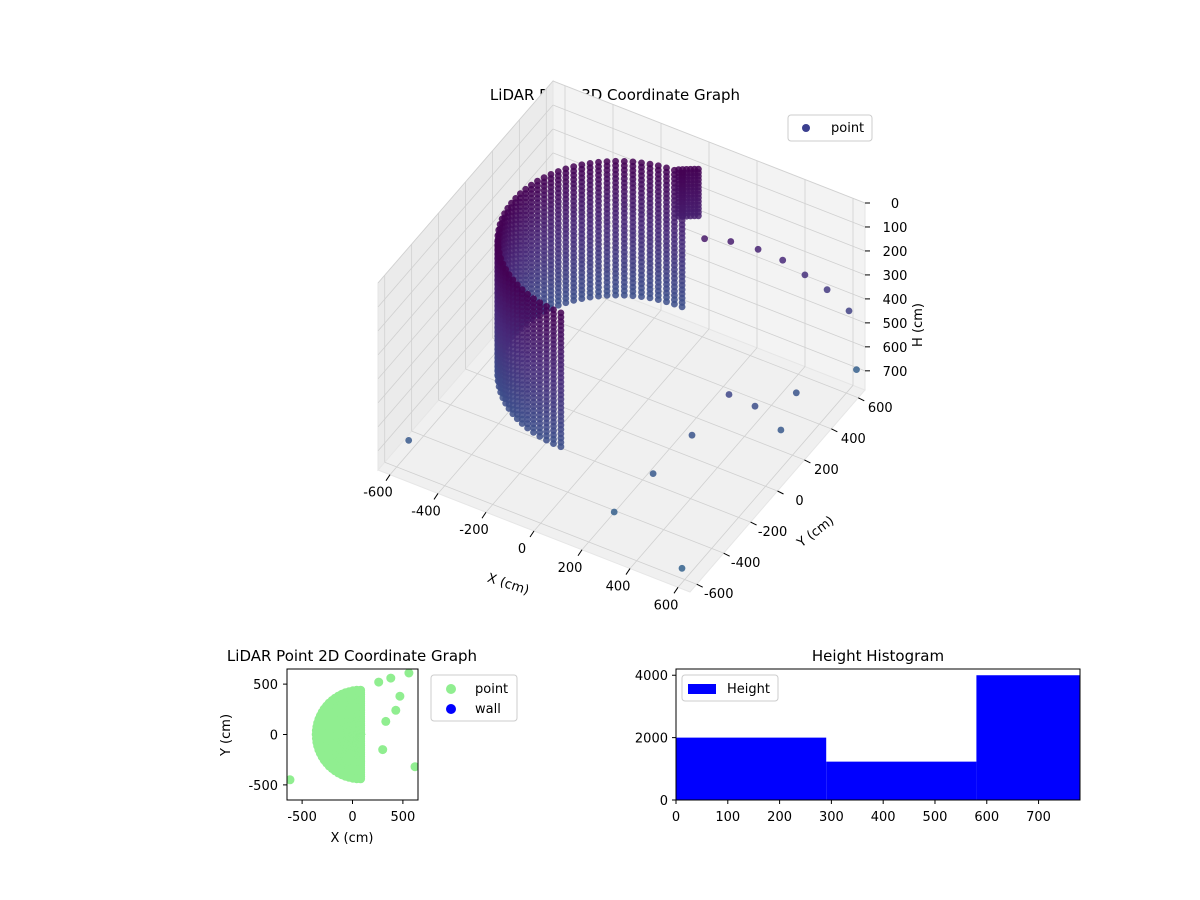  I want to click on y-tick-label-hist: 2000, so click(651, 739).